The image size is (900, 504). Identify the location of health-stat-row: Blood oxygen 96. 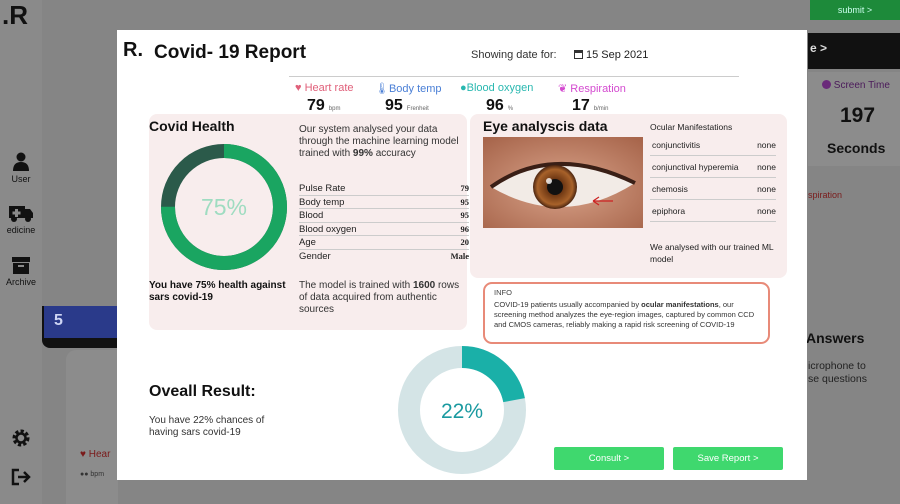
(384, 229).